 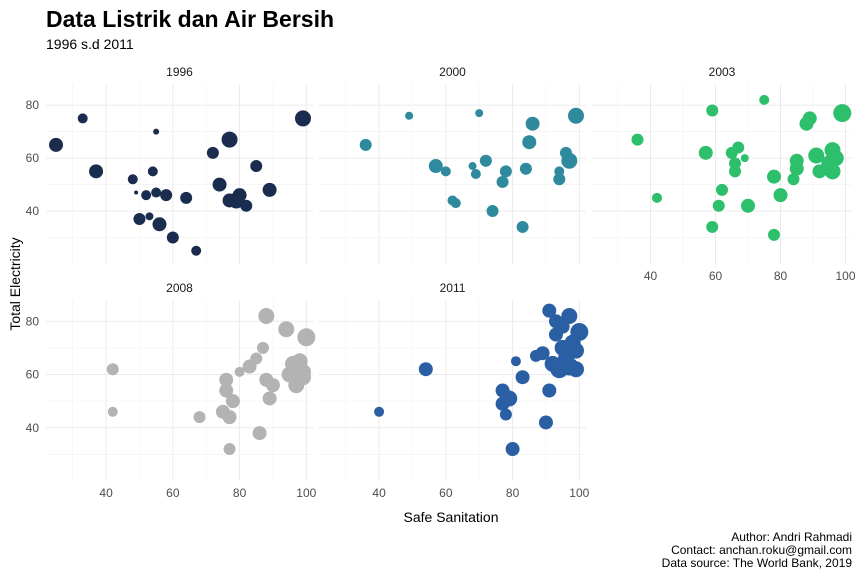 What do you see at coordinates (33, 211) in the screenshot?
I see `y-tick-label: 40` at bounding box center [33, 211].